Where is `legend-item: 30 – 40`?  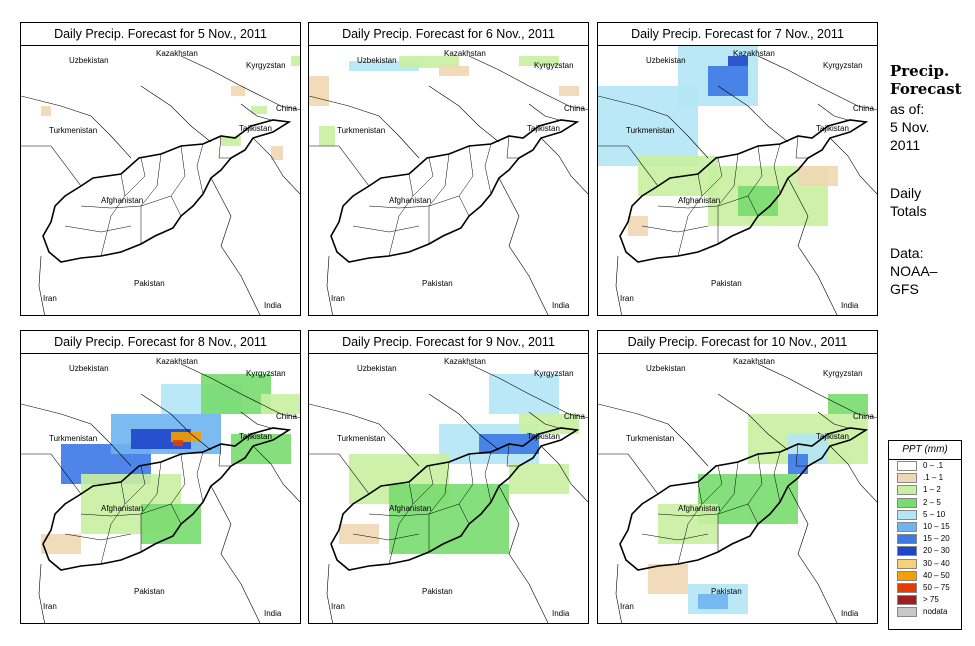 legend-item: 30 – 40 is located at coordinates (925, 564).